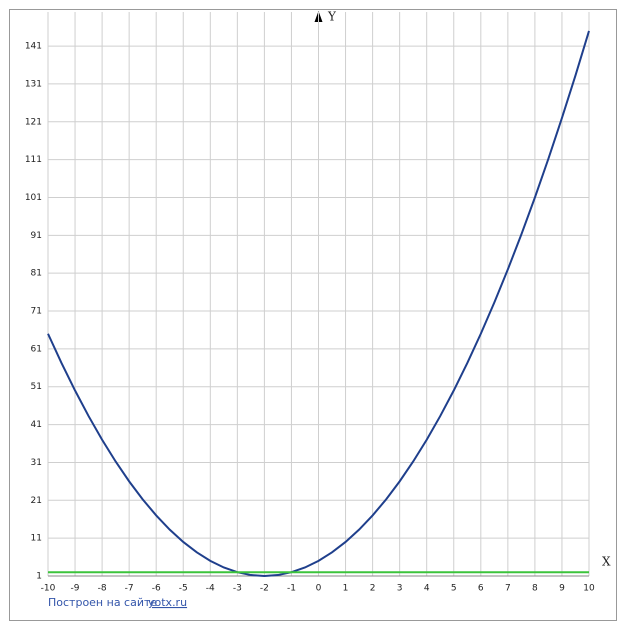 The height and width of the screenshot is (634, 627). Describe the element at coordinates (291, 589) in the screenshot. I see `x-tick-label: -1` at that location.